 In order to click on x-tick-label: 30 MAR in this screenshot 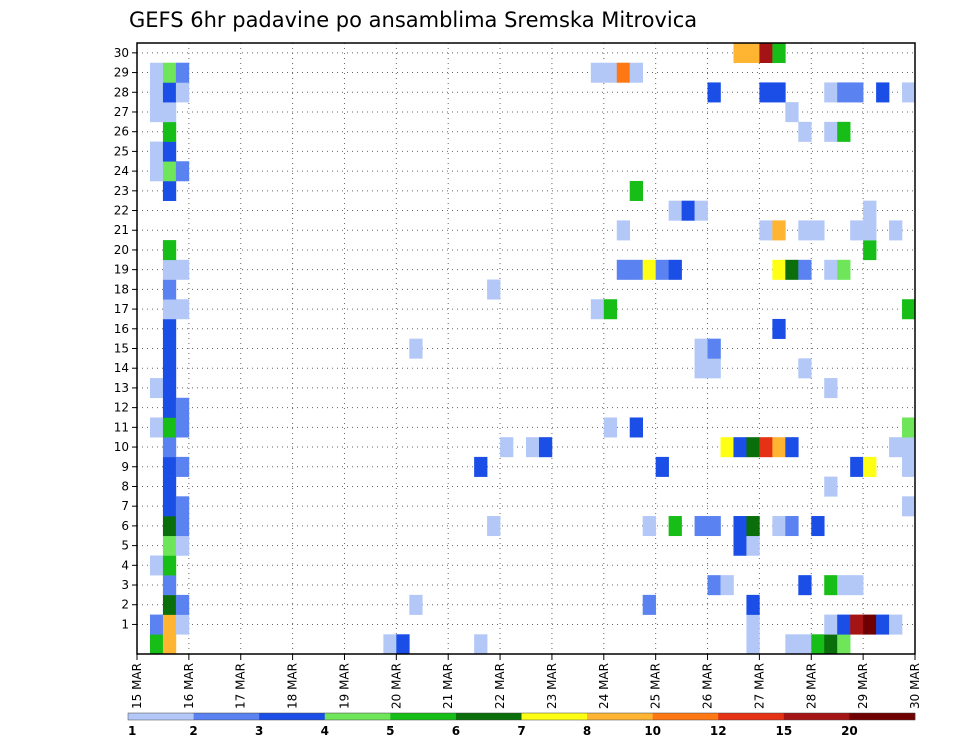, I will do `click(915, 686)`.